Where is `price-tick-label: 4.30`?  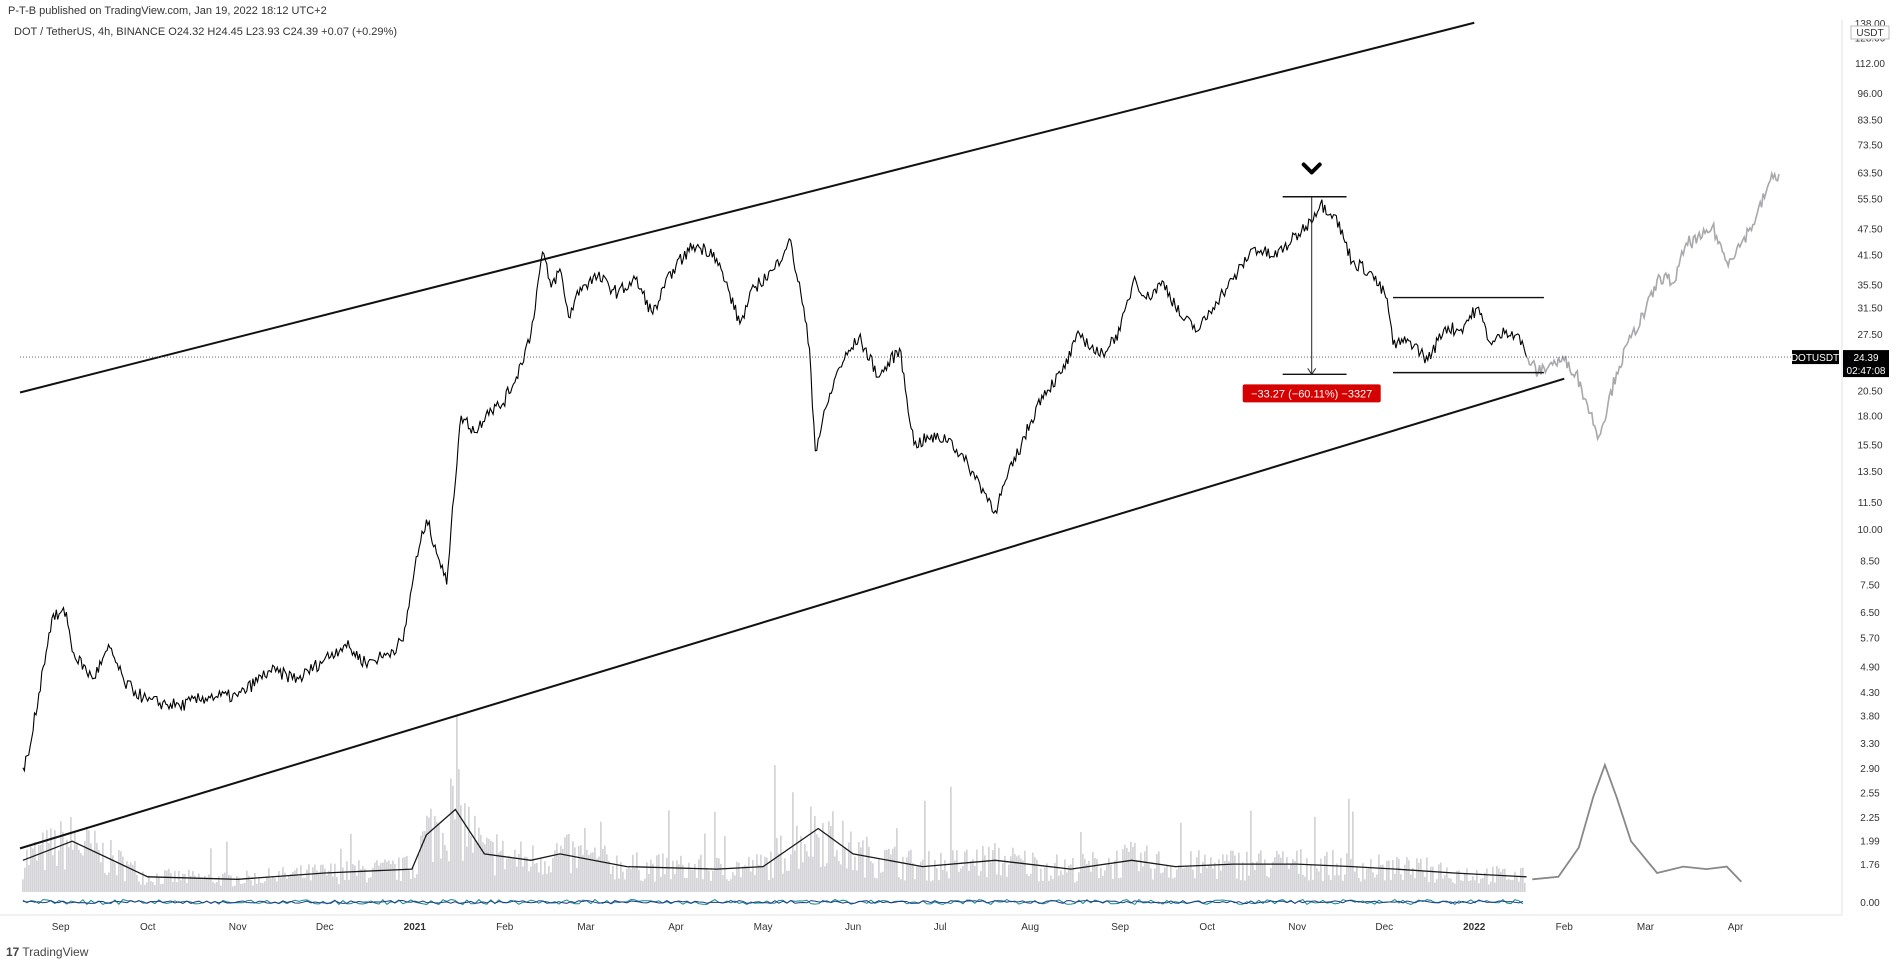 price-tick-label: 4.30 is located at coordinates (1870, 693).